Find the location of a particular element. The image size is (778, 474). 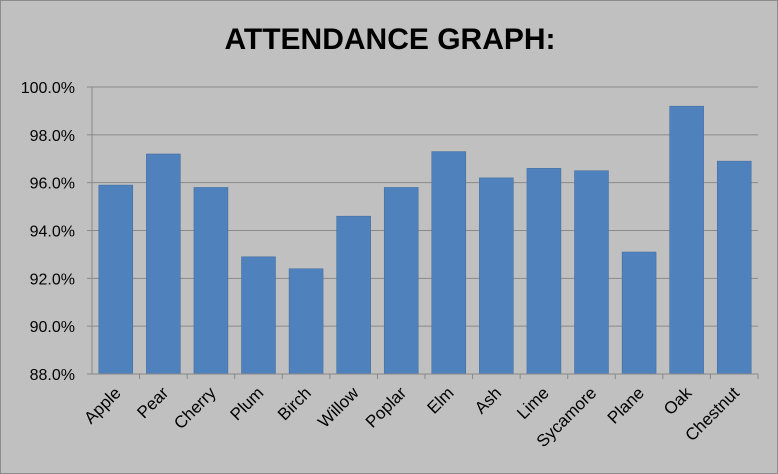

y-tick-label: 94.0% is located at coordinates (52, 232).